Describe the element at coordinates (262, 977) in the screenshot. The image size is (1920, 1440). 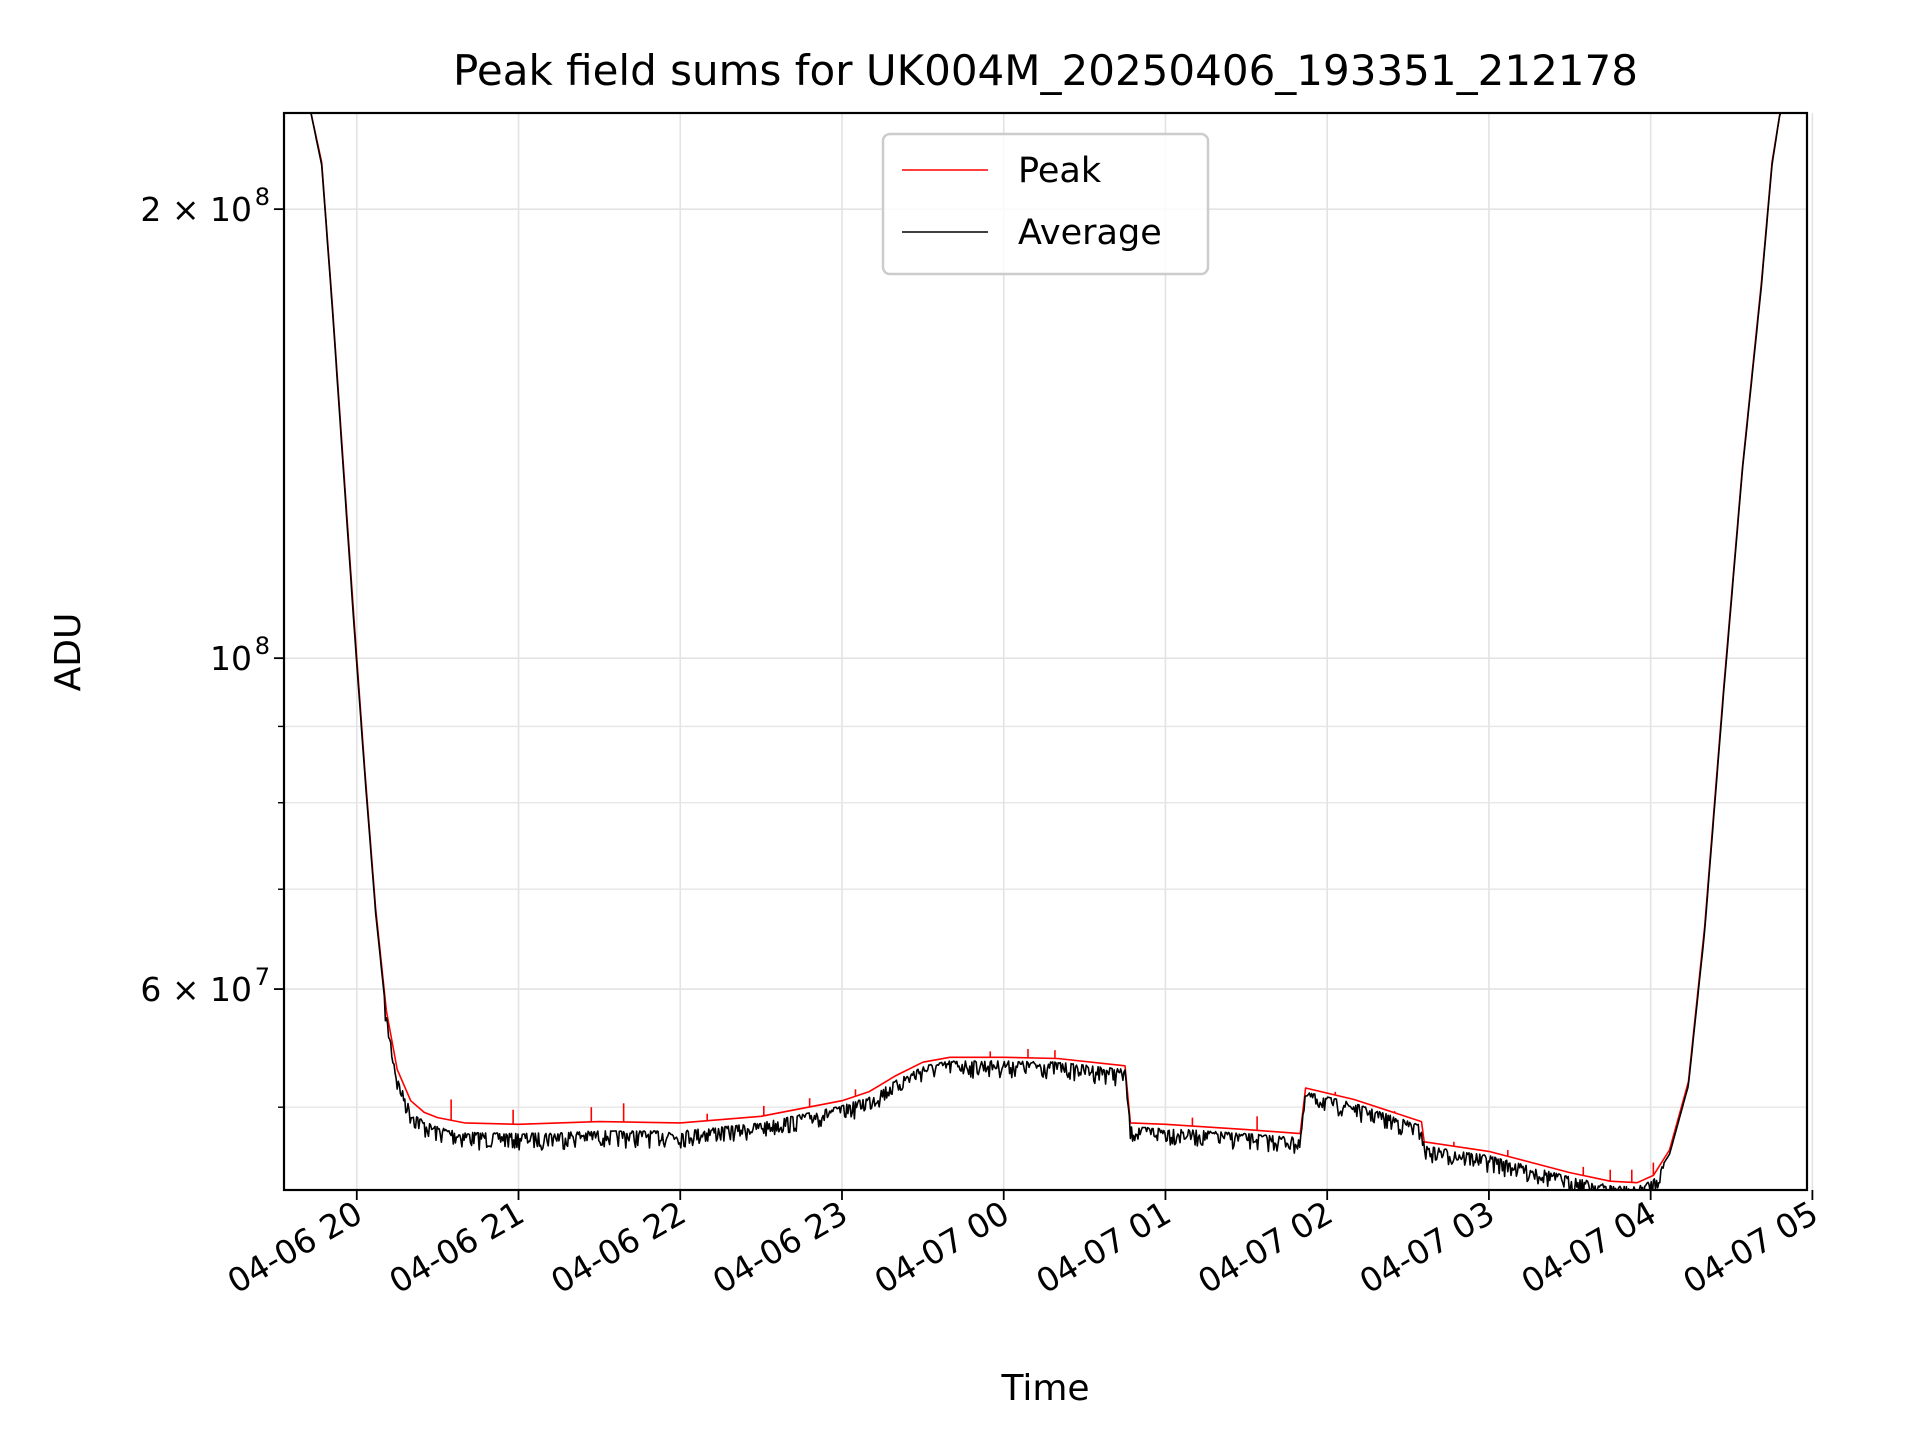
I see `y-tick-exponent: 7` at that location.